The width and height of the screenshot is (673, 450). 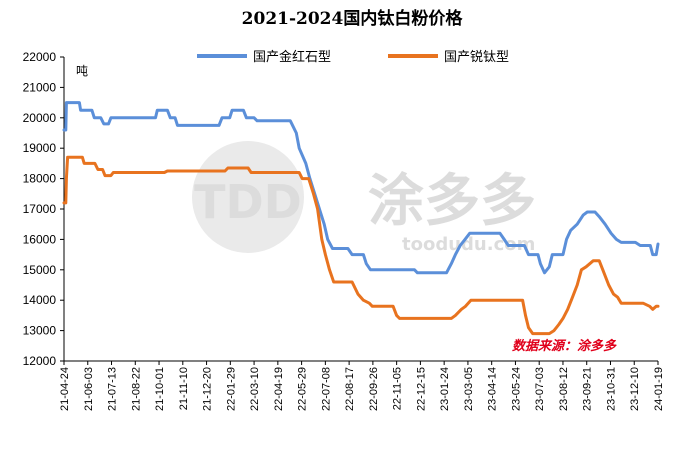 What do you see at coordinates (353, 57) in the screenshot?
I see `legend: 国产金红石型 国产锐钛型` at bounding box center [353, 57].